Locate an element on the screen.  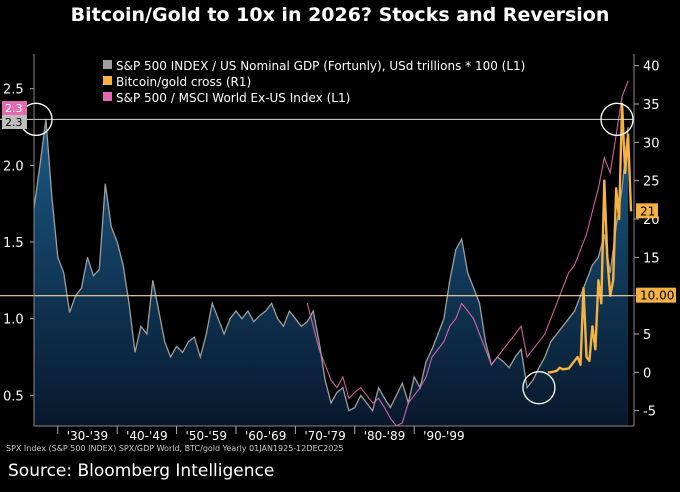
right-value-tag-10-text: 10.00 is located at coordinates (657, 296).